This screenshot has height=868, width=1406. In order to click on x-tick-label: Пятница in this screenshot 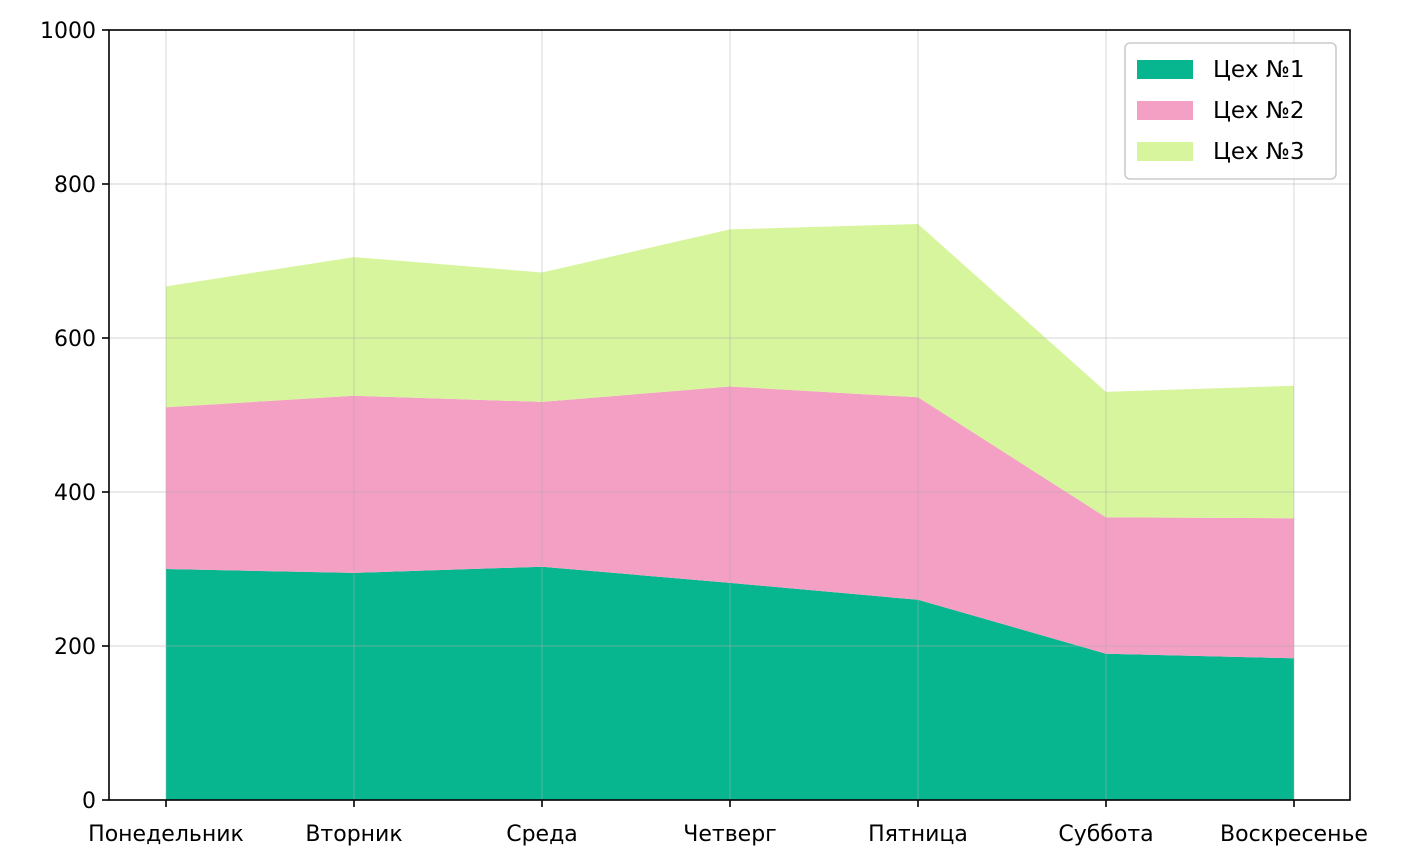, I will do `click(918, 834)`.